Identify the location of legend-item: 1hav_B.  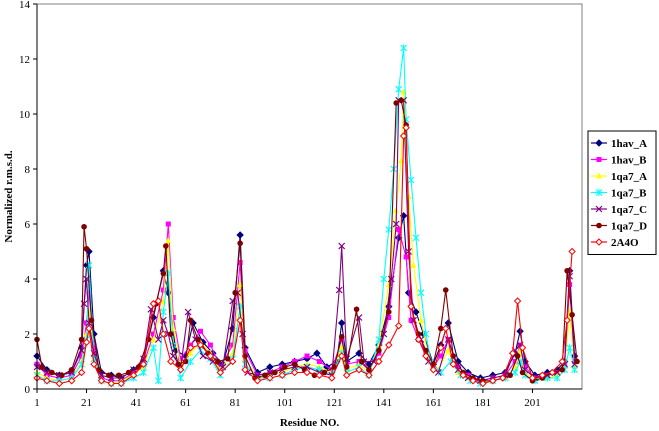
(619, 161).